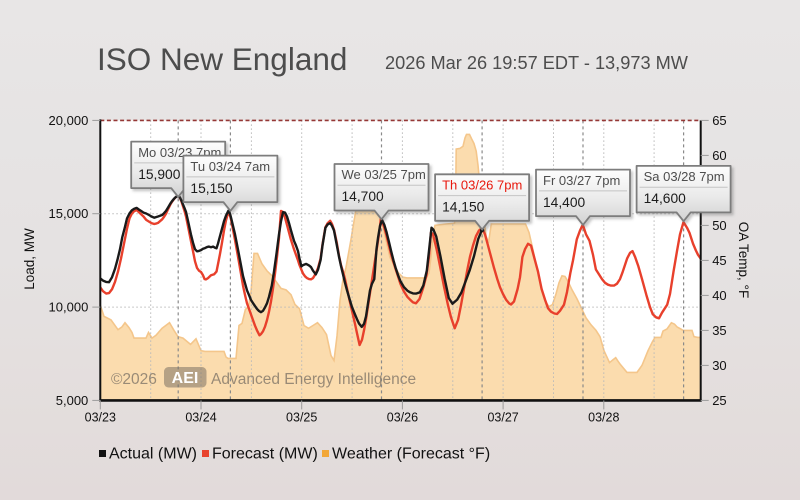 This screenshot has width=800, height=500. What do you see at coordinates (230, 166) in the screenshot?
I see `svg-text: Tu 03/24 7am` at bounding box center [230, 166].